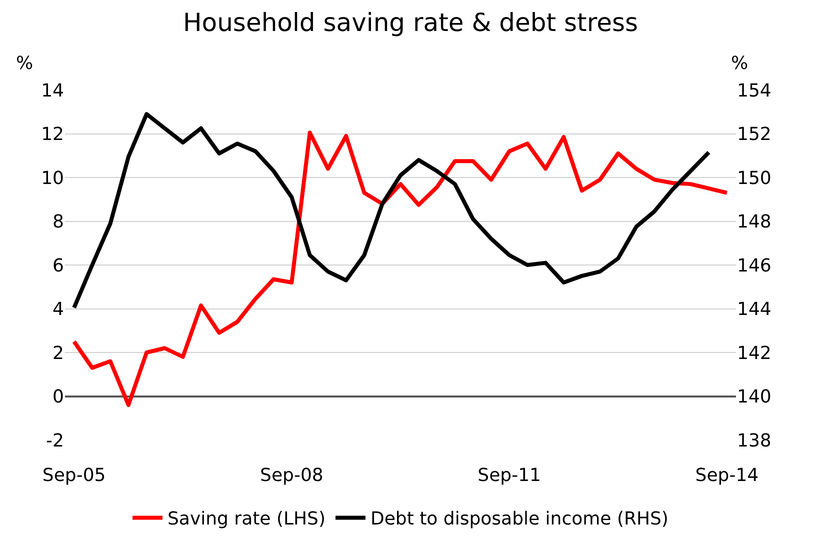 This screenshot has width=821, height=549. Describe the element at coordinates (519, 519) in the screenshot. I see `legend-label: Debt to disposable income (RHS)` at that location.